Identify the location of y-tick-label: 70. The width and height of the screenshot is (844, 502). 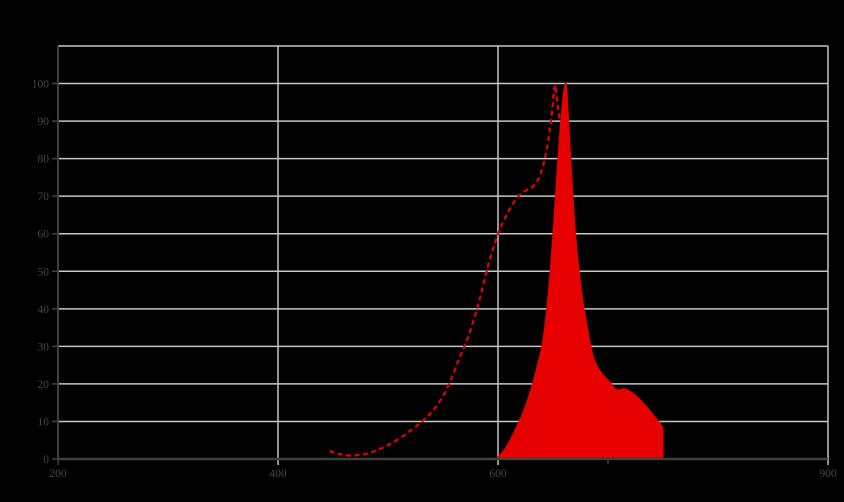
(44, 197).